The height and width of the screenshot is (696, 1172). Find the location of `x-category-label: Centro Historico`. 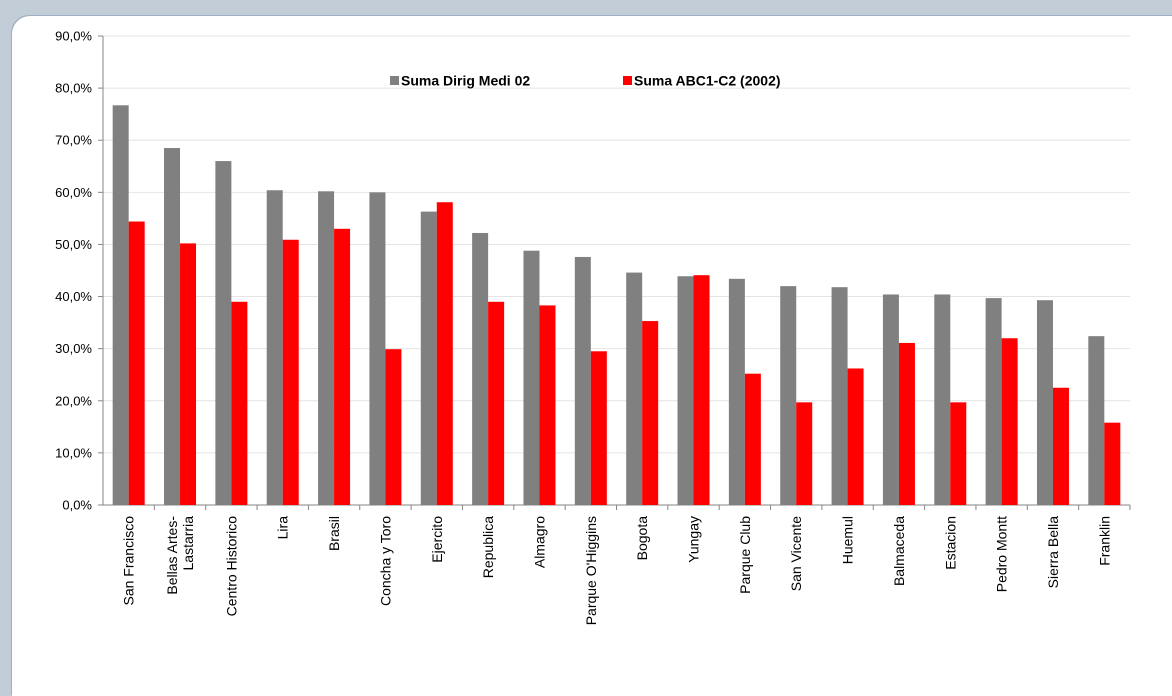

x-category-label: Centro Historico is located at coordinates (231, 566).